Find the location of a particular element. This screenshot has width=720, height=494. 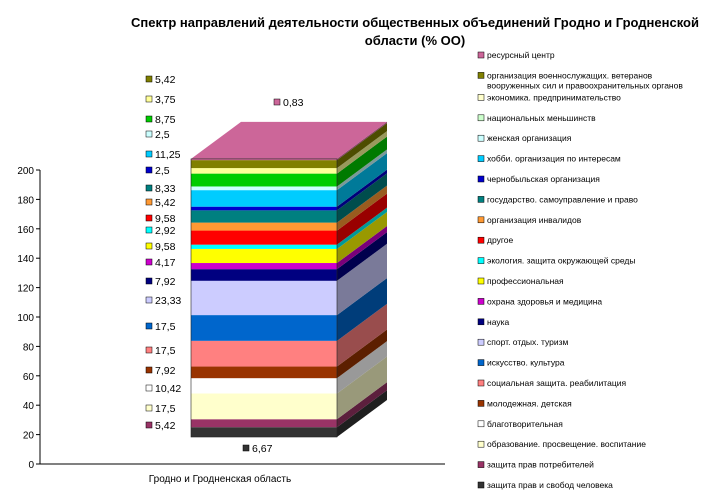

legend-label: спорт. отдых. туризм is located at coordinates (528, 342).